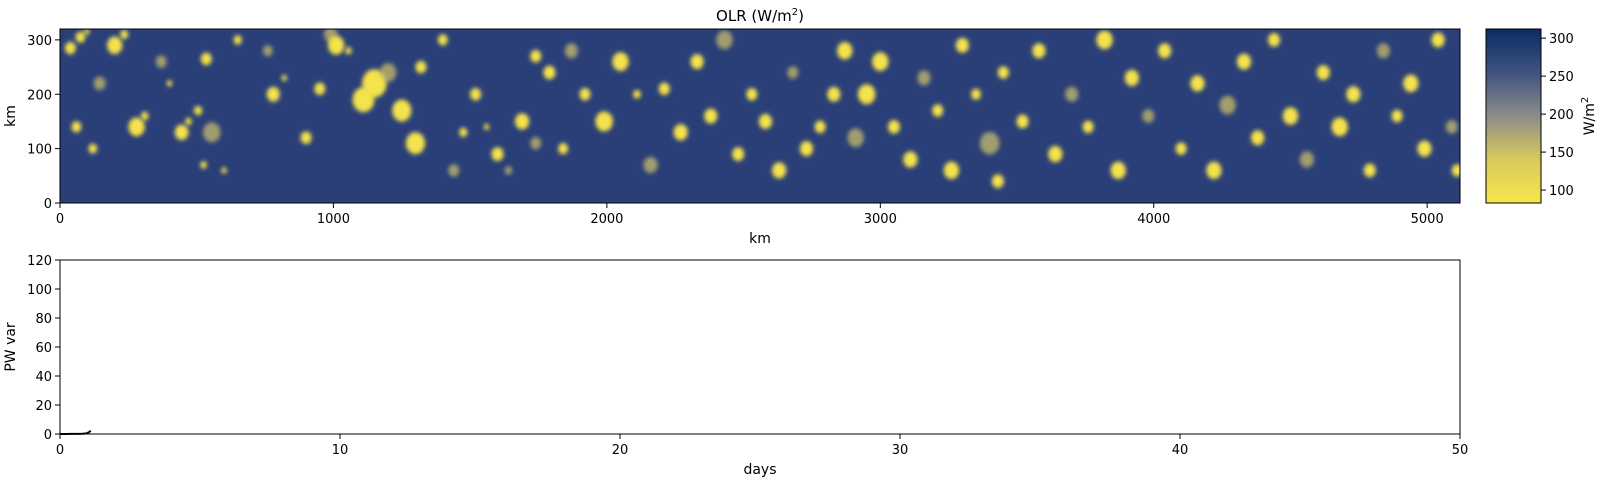  I want to click on x-tick-label: 5000, so click(1427, 219).